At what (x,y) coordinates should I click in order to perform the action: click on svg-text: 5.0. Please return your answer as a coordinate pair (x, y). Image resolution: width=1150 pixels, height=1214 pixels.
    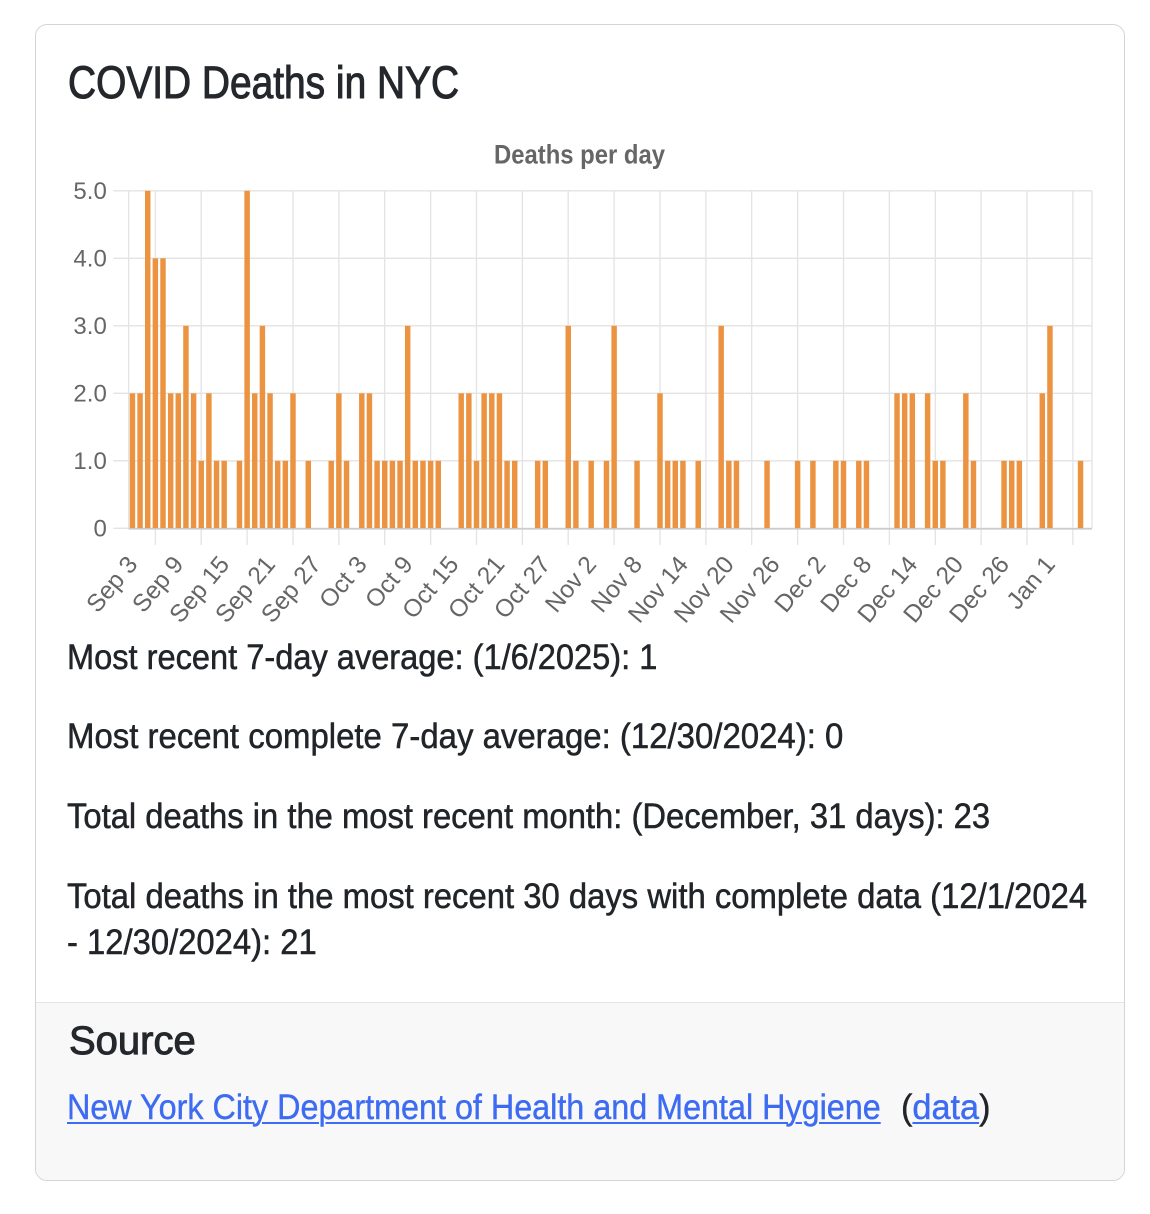
    Looking at the image, I should click on (89, 191).